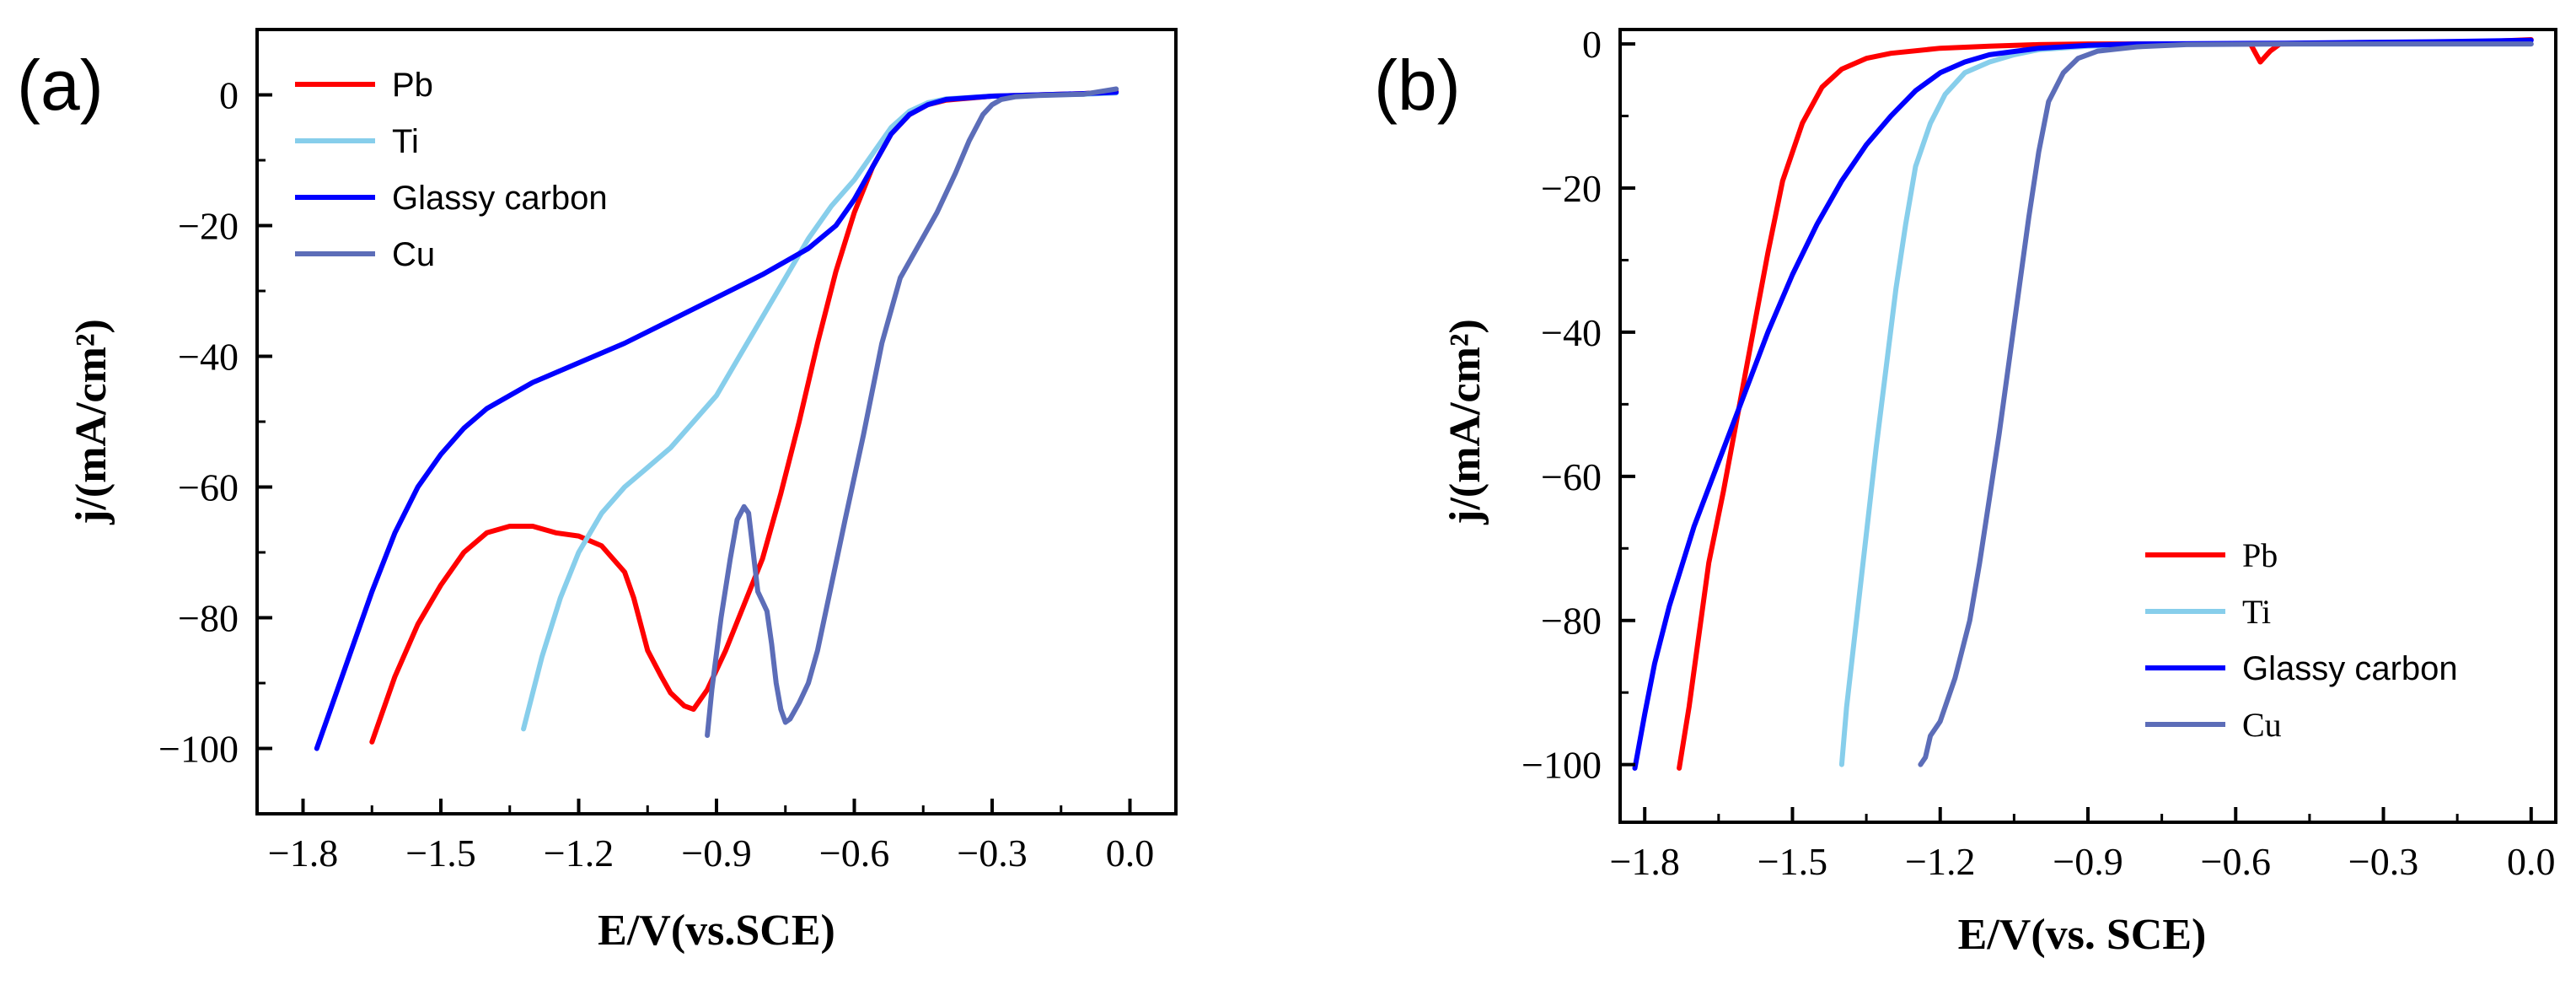  Describe the element at coordinates (198, 750) in the screenshot. I see `y-tick-label-a: −100` at that location.